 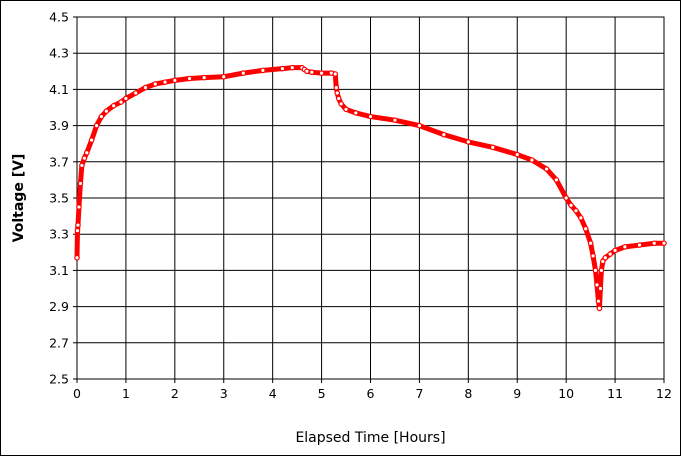 What do you see at coordinates (664, 393) in the screenshot?
I see `x-tick-label: 12` at bounding box center [664, 393].